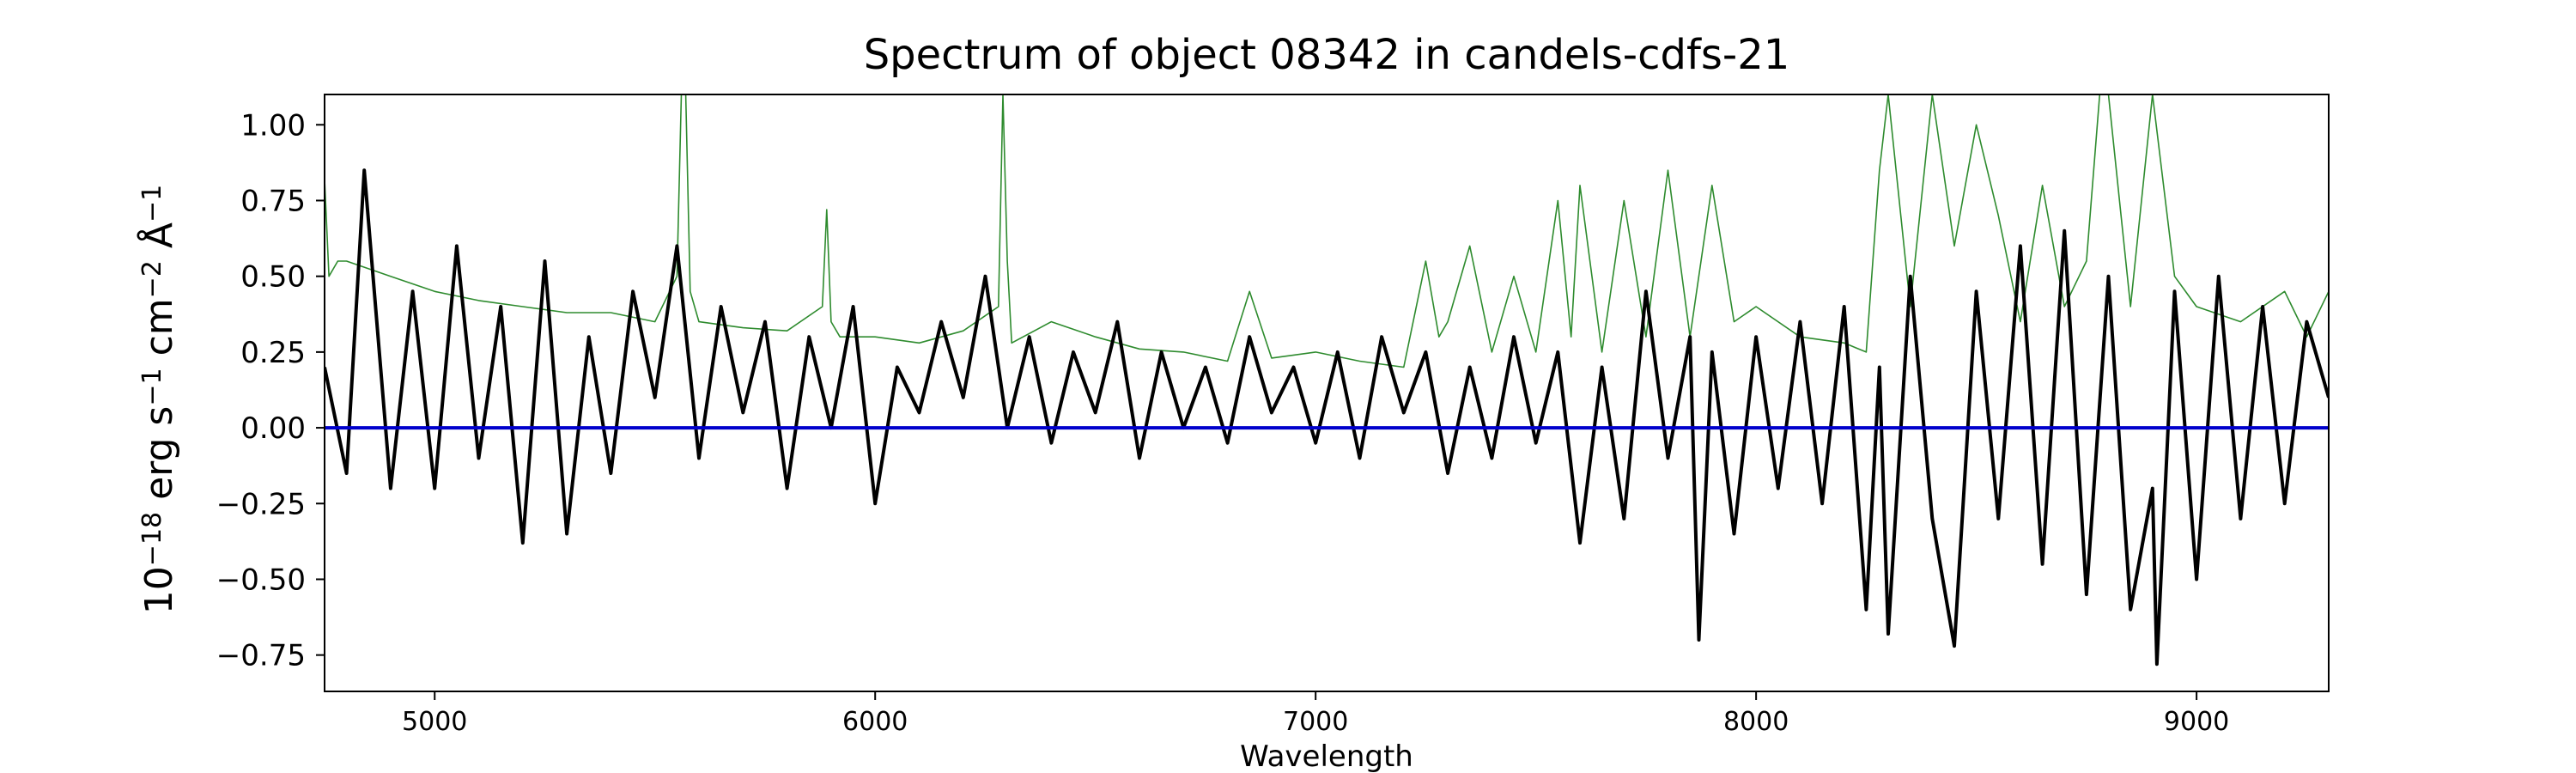 This screenshot has width=2576, height=773. Describe the element at coordinates (159, 333) in the screenshot. I see `y-label-text: cm` at that location.